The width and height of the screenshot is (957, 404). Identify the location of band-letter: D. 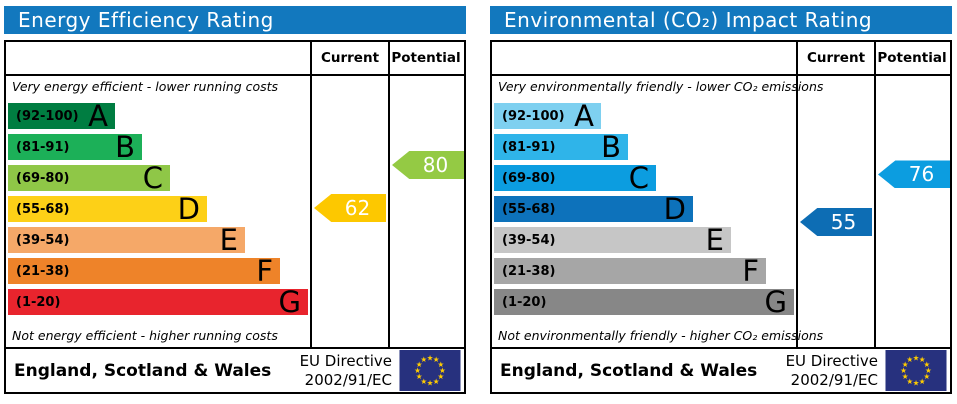
(674, 209).